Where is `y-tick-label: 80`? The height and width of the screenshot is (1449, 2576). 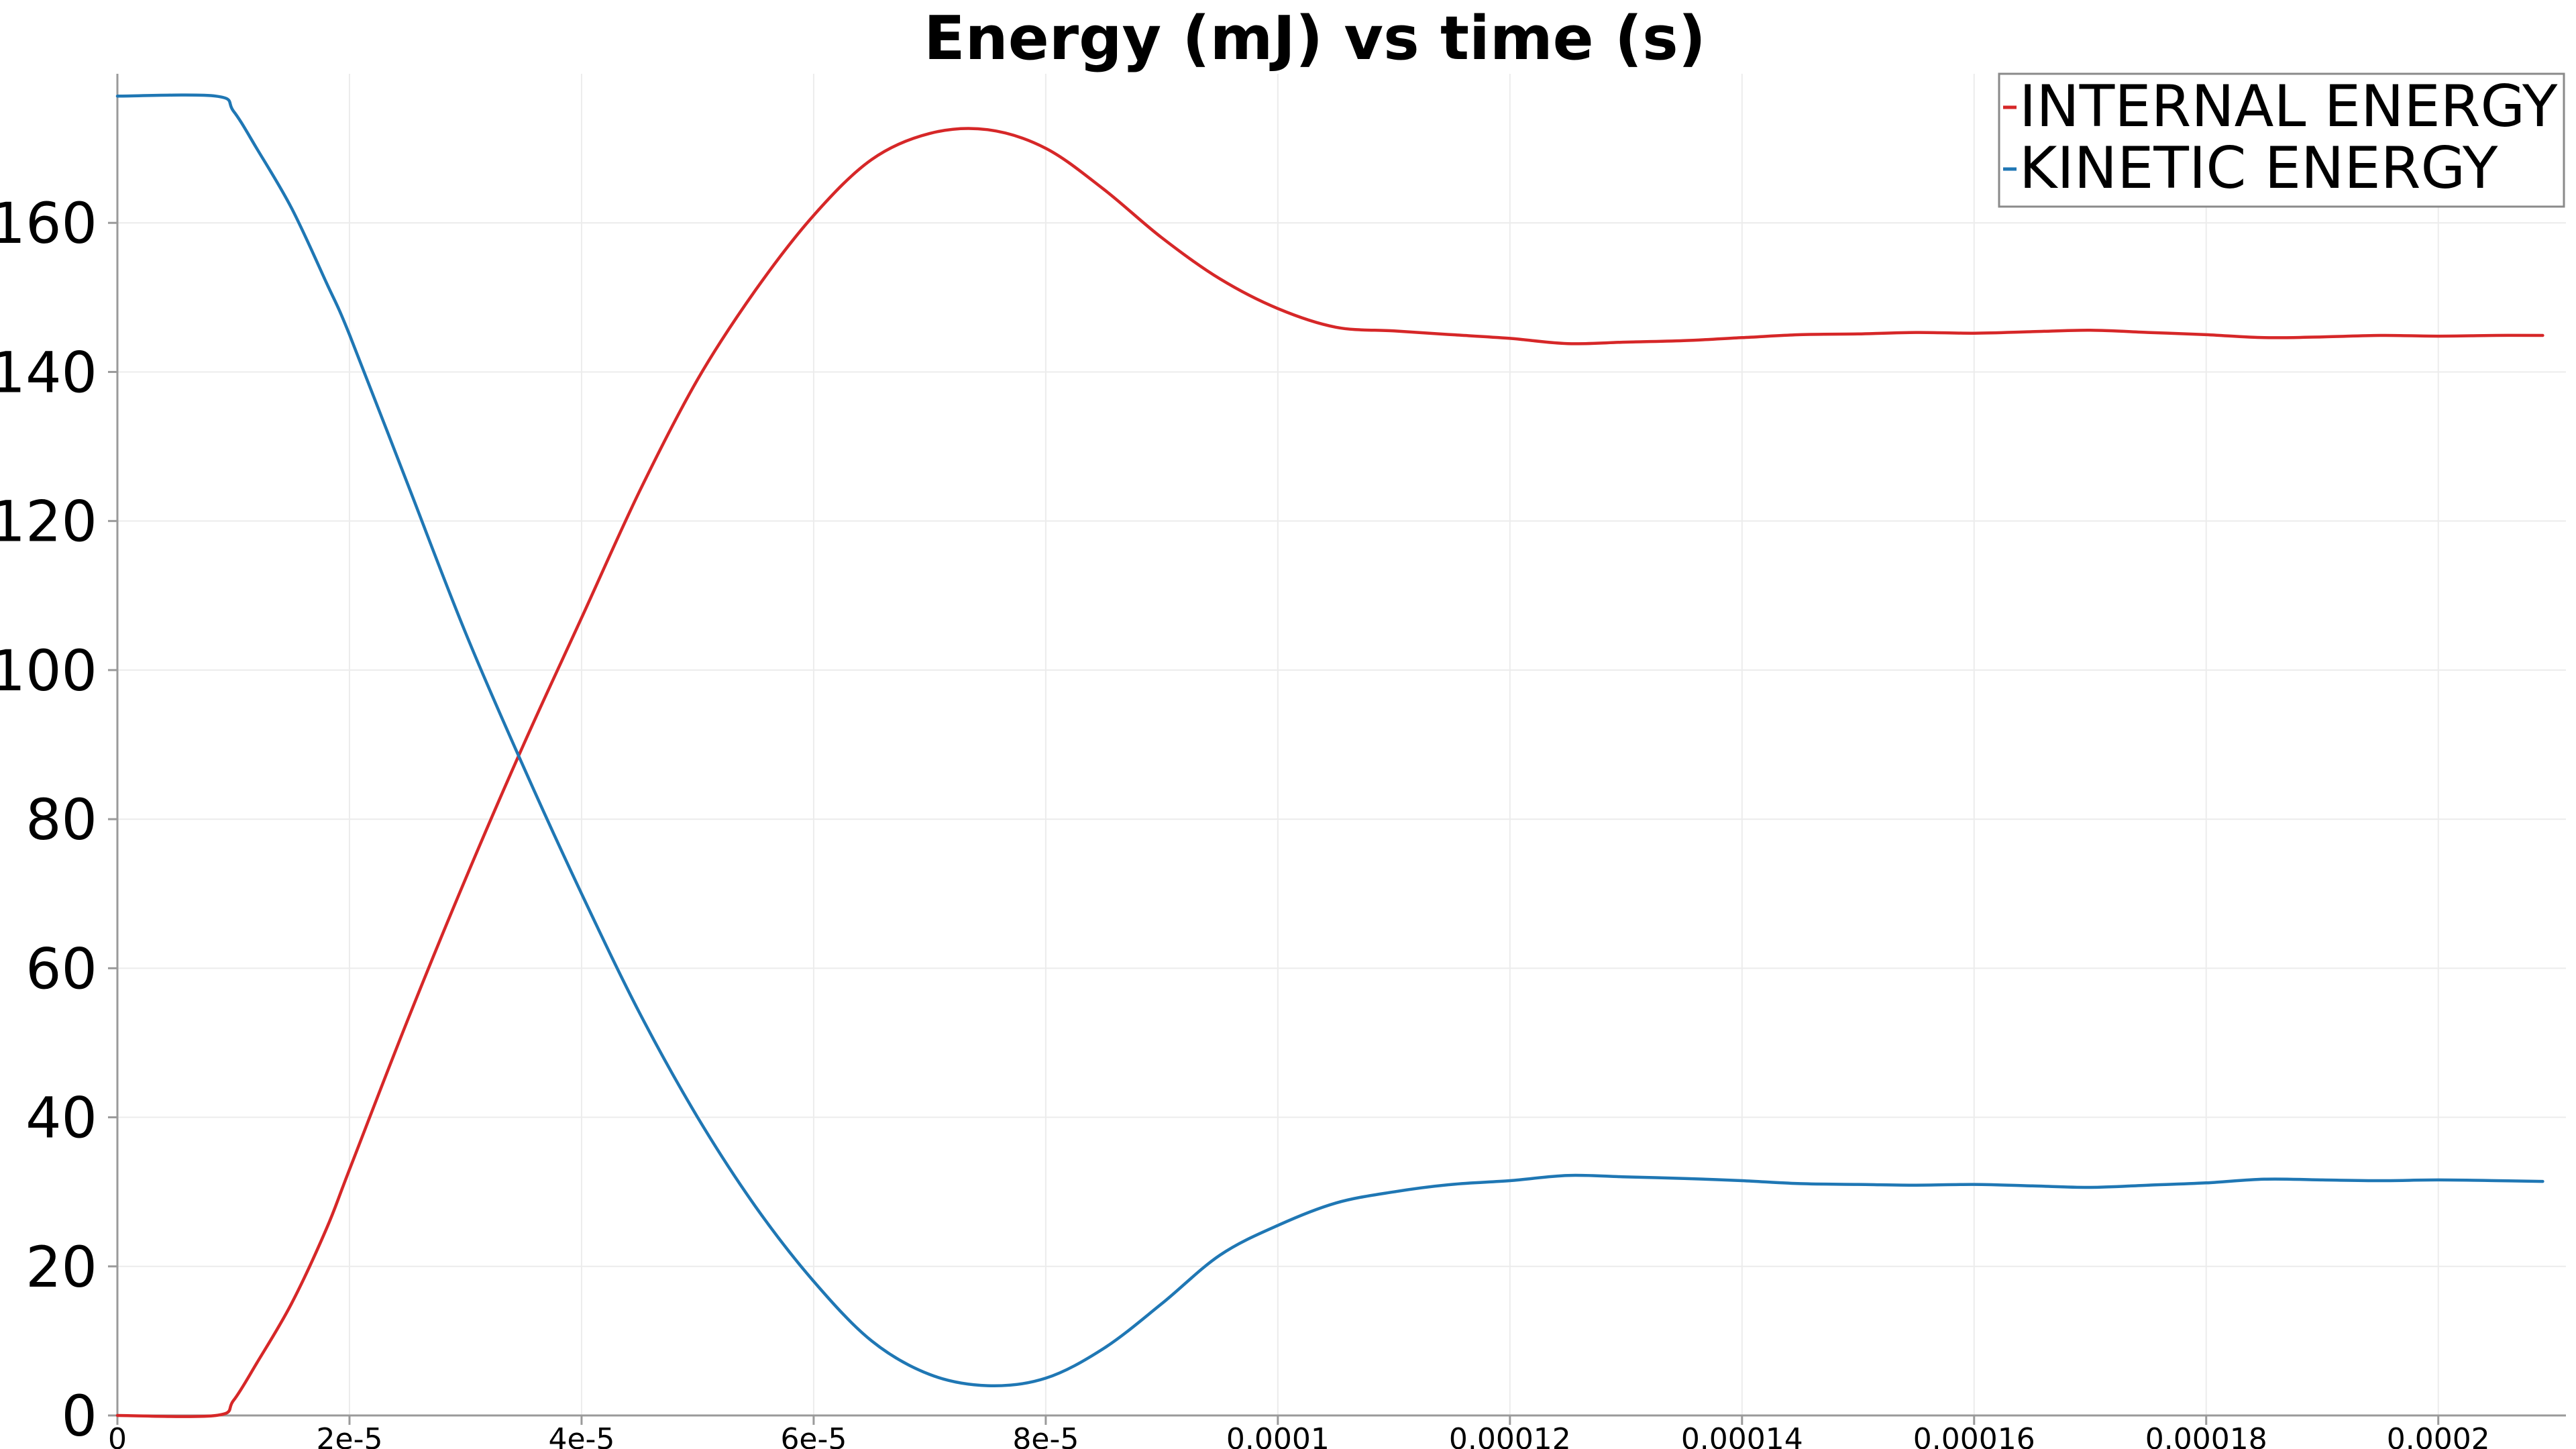 y-tick-label: 80 is located at coordinates (61, 820).